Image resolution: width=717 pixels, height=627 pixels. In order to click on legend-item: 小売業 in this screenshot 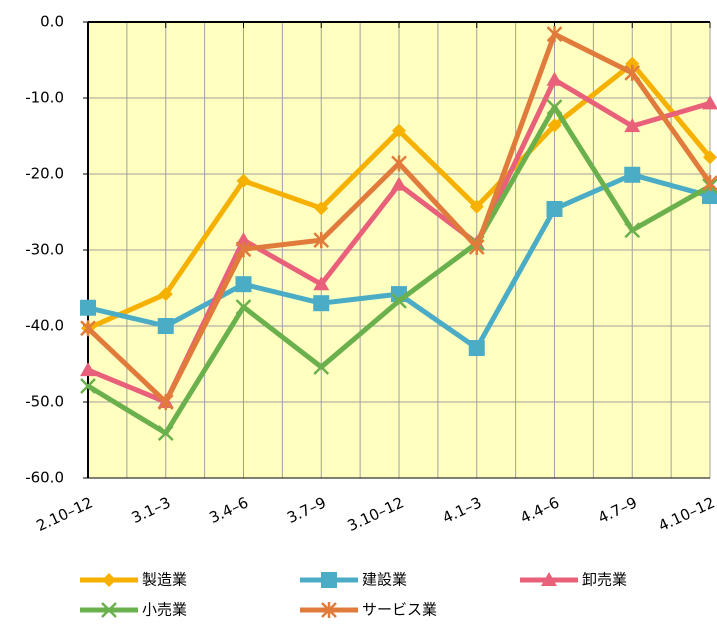, I will do `click(133, 610)`.